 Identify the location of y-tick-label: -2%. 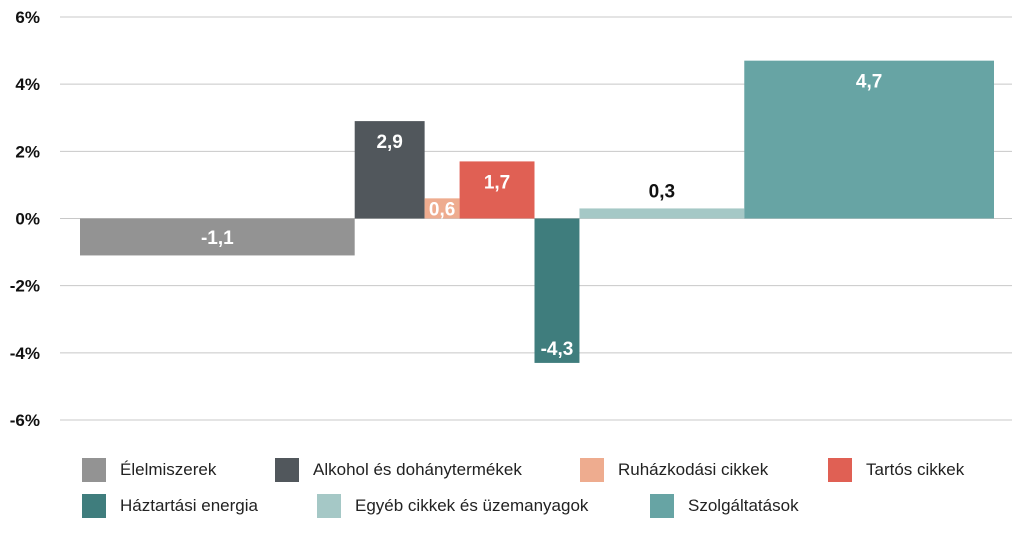
(25, 286).